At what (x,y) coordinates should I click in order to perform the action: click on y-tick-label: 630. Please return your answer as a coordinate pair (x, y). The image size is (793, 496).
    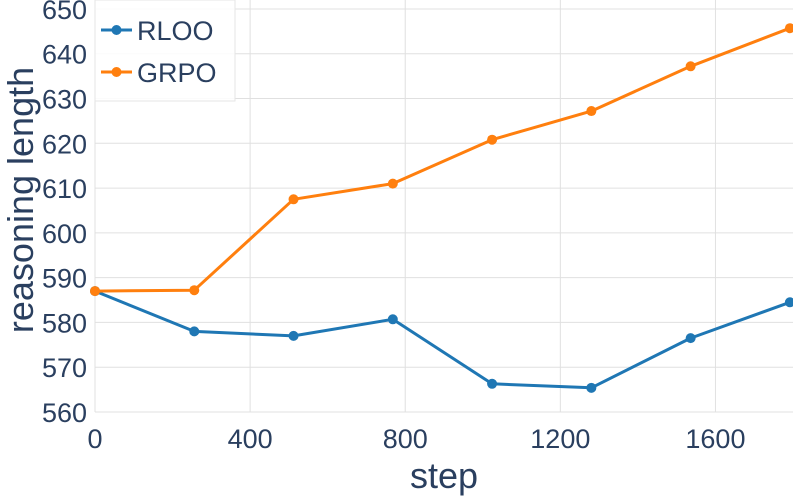
    Looking at the image, I should click on (64, 100).